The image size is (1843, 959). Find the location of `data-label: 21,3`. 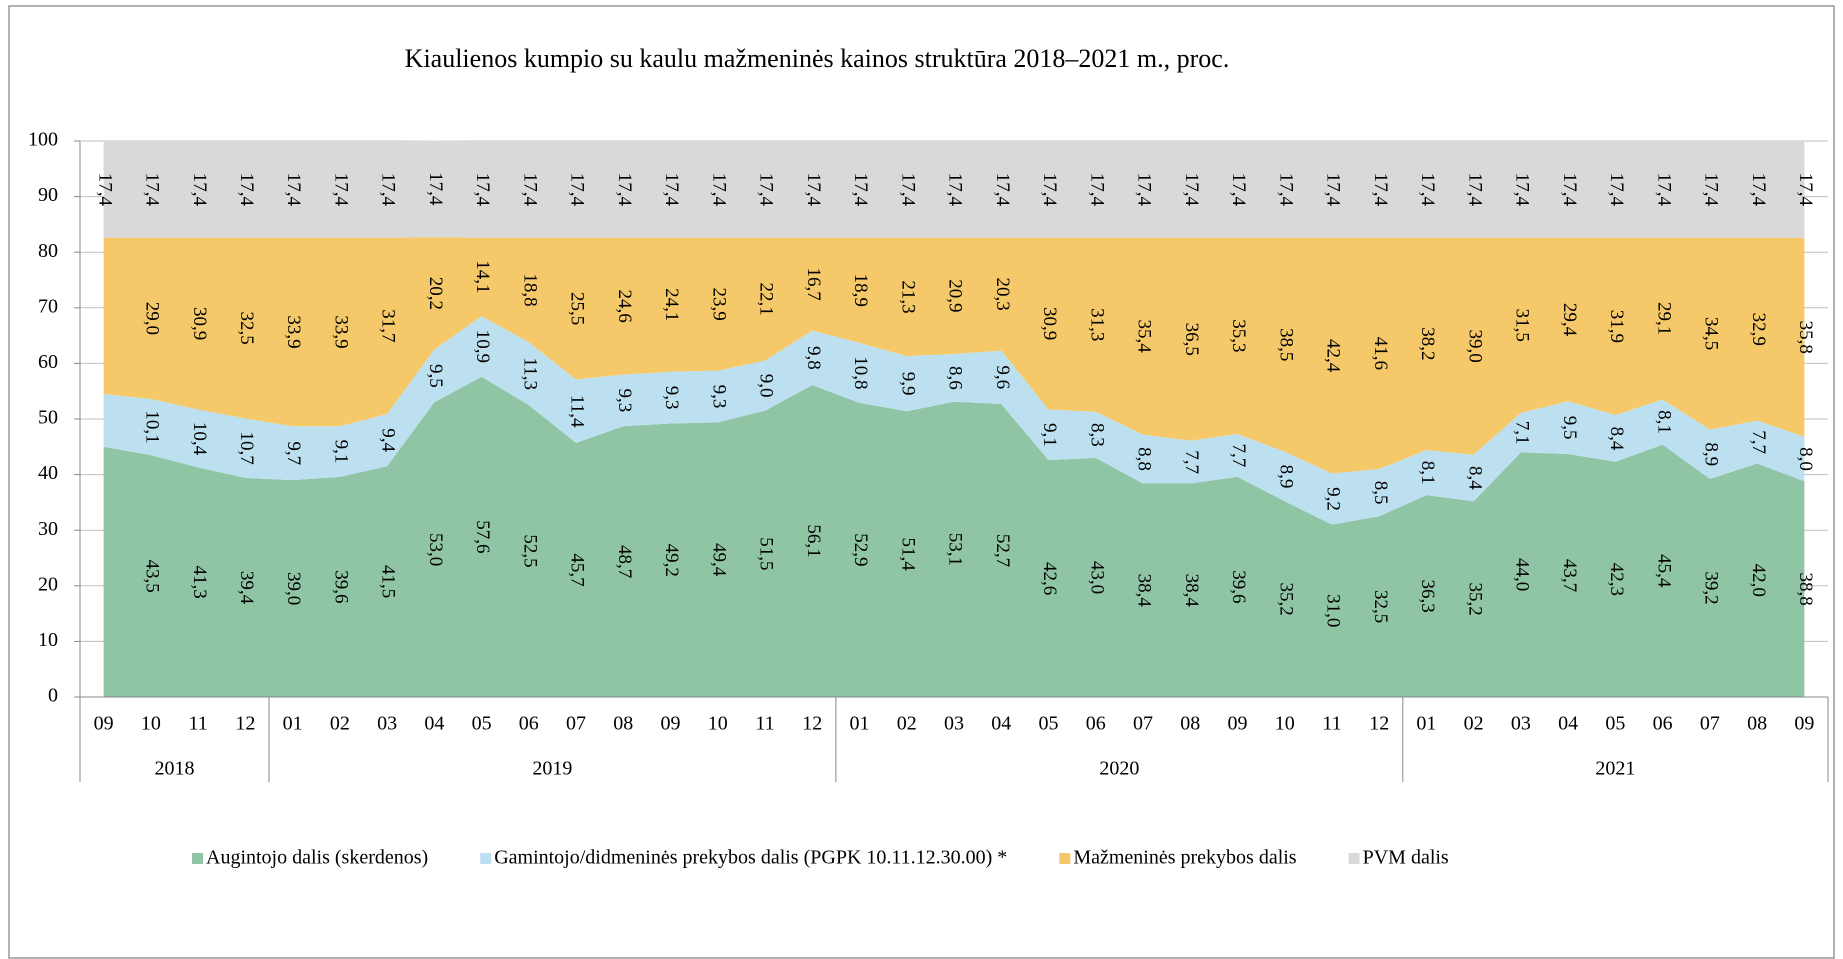

data-label: 21,3 is located at coordinates (907, 296).